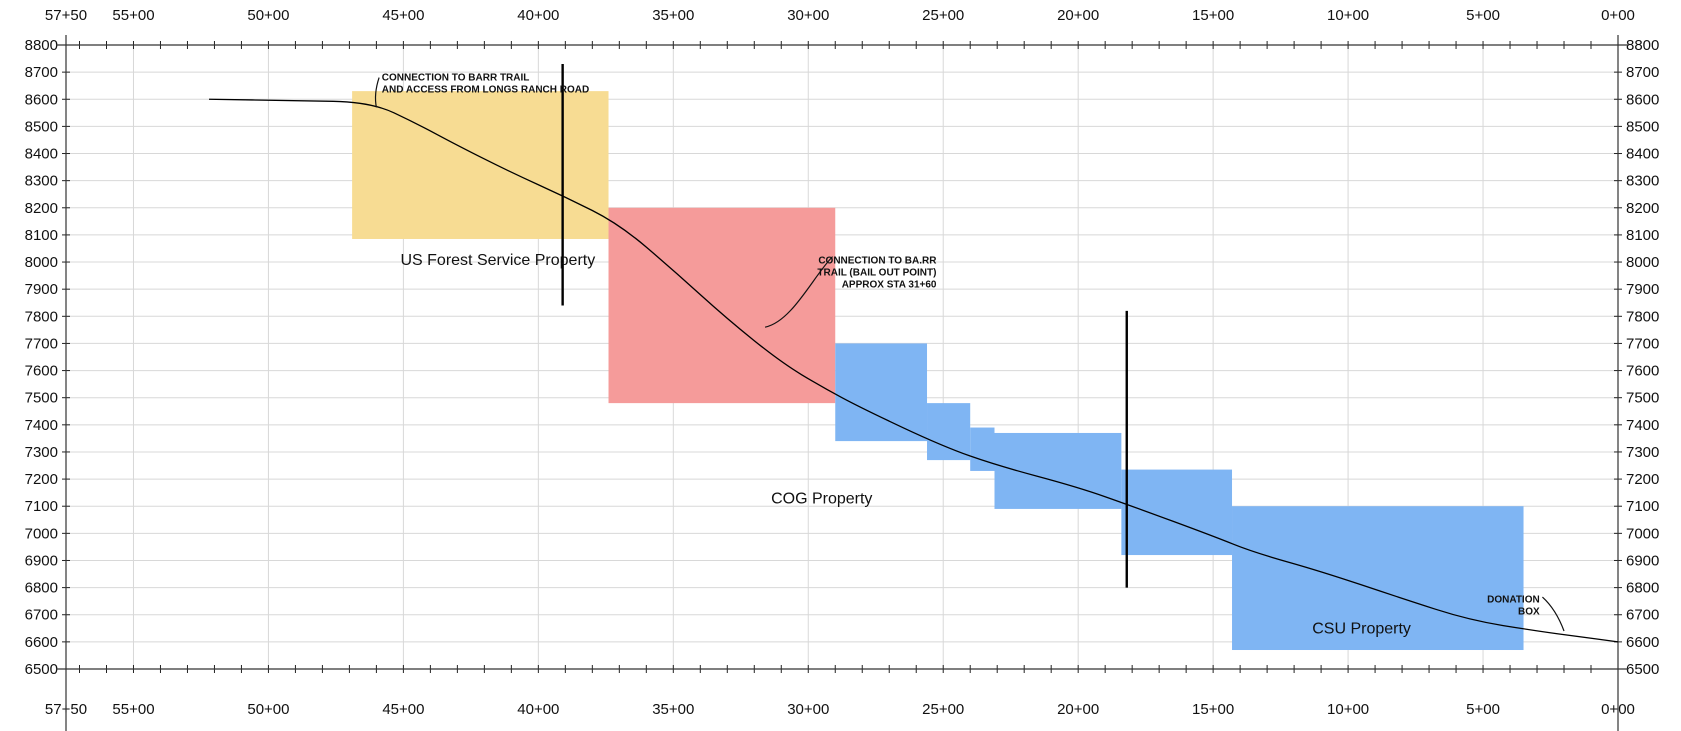 Image resolution: width=1681 pixels, height=731 pixels. I want to click on x-tick-label-top: 5+00, so click(1483, 15).